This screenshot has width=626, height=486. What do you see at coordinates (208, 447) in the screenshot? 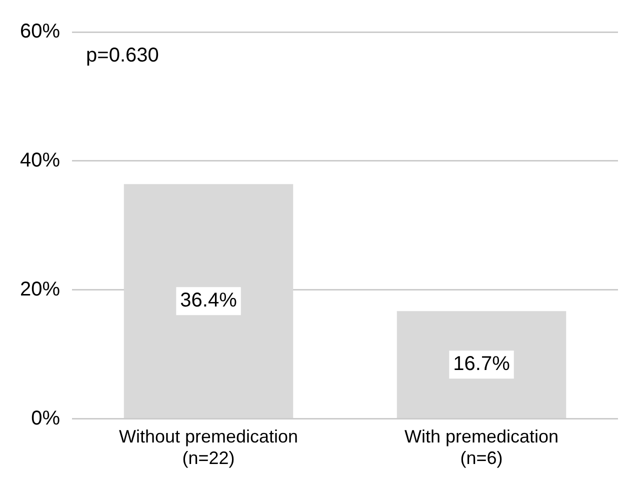
I see `x-tick-label: Without premedication (n=22)` at bounding box center [208, 447].